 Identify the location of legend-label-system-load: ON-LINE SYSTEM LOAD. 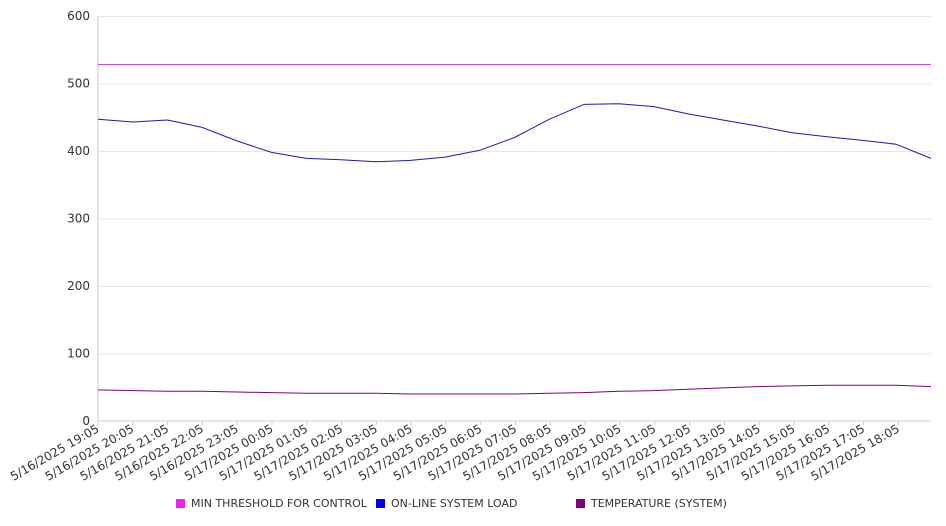
(454, 503).